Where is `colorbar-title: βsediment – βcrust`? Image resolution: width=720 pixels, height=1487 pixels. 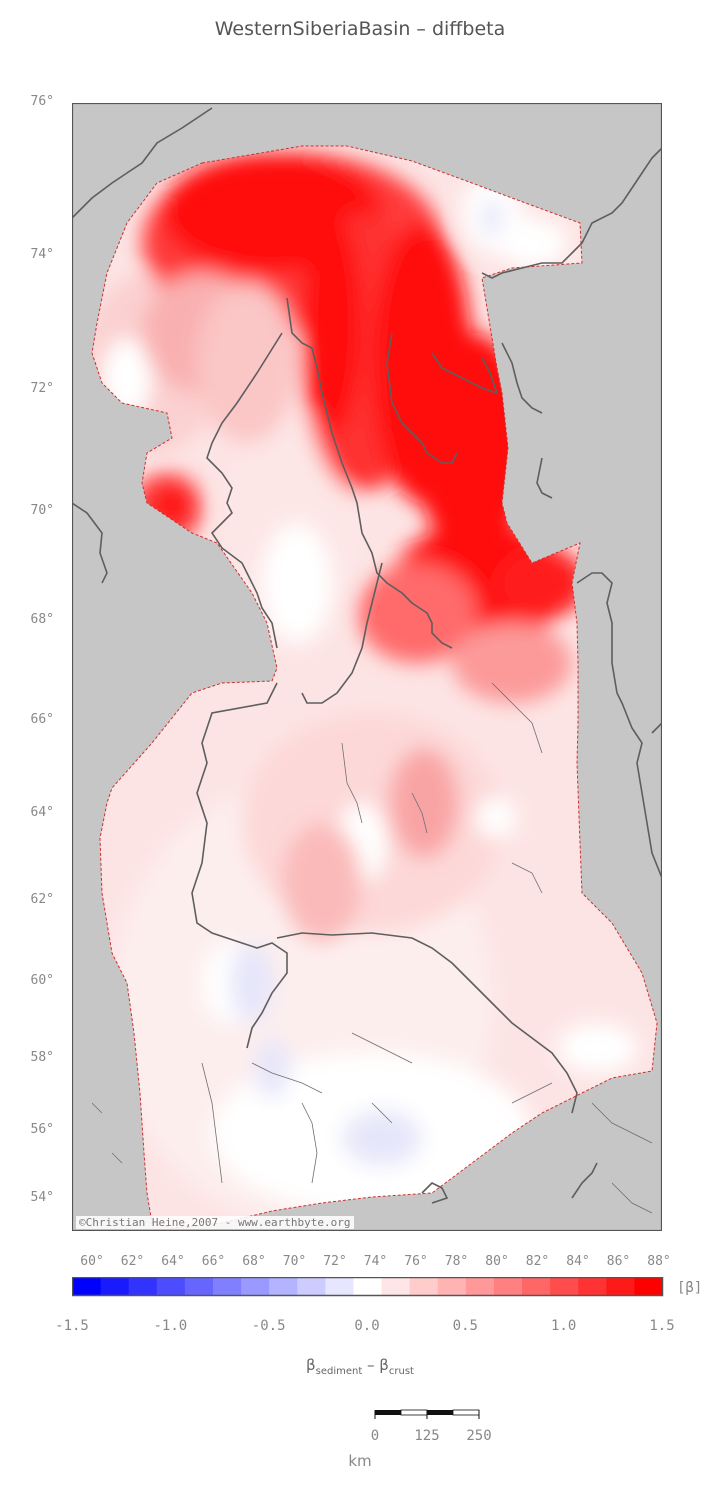
colorbar-title: βsediment – βcrust is located at coordinates (360, 1366).